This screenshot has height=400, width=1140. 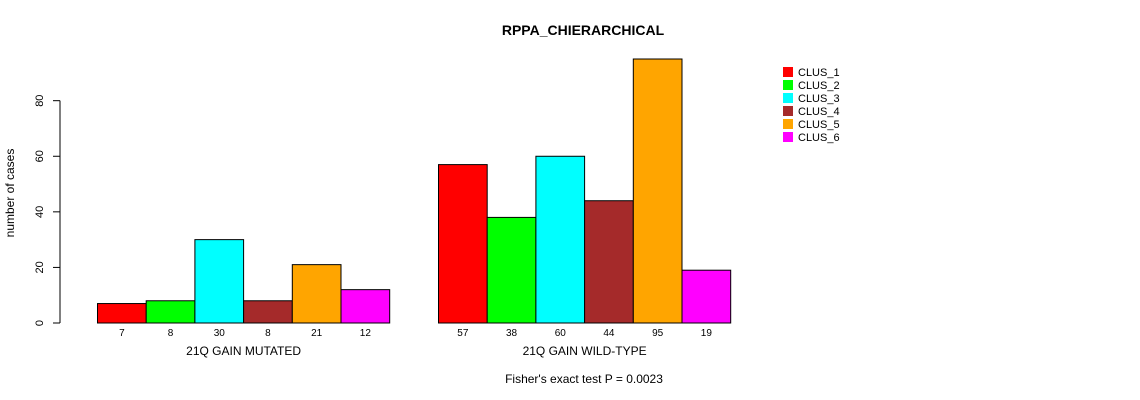 I want to click on y-axis-label: number of cases, so click(x=10, y=193).